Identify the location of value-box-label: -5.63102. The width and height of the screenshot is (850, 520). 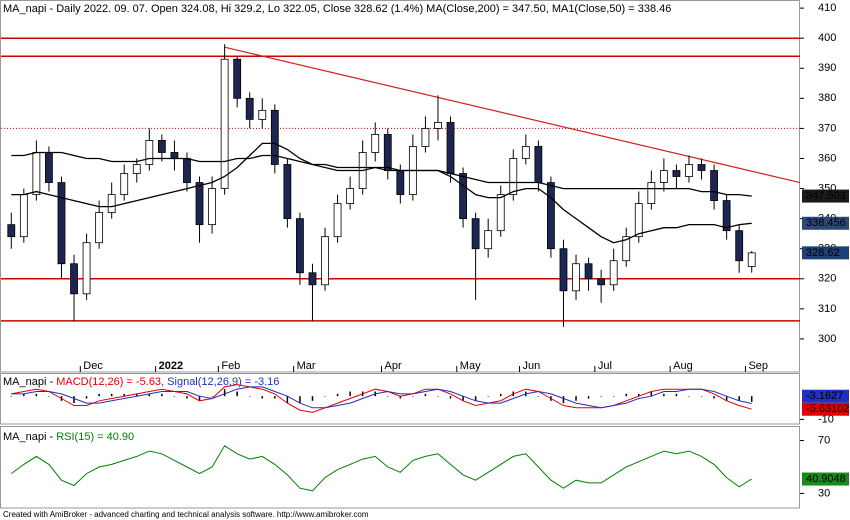
(827, 409).